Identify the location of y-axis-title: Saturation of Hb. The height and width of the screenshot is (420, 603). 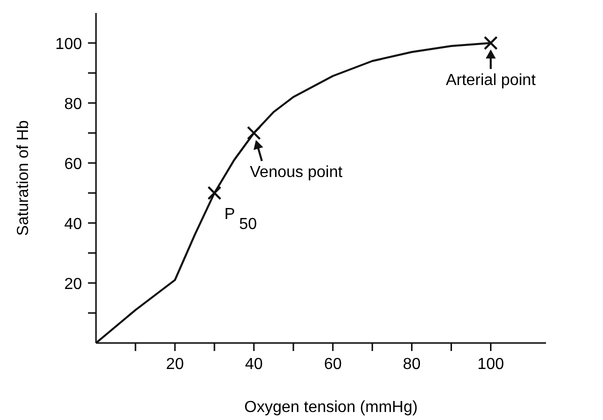
(23, 178).